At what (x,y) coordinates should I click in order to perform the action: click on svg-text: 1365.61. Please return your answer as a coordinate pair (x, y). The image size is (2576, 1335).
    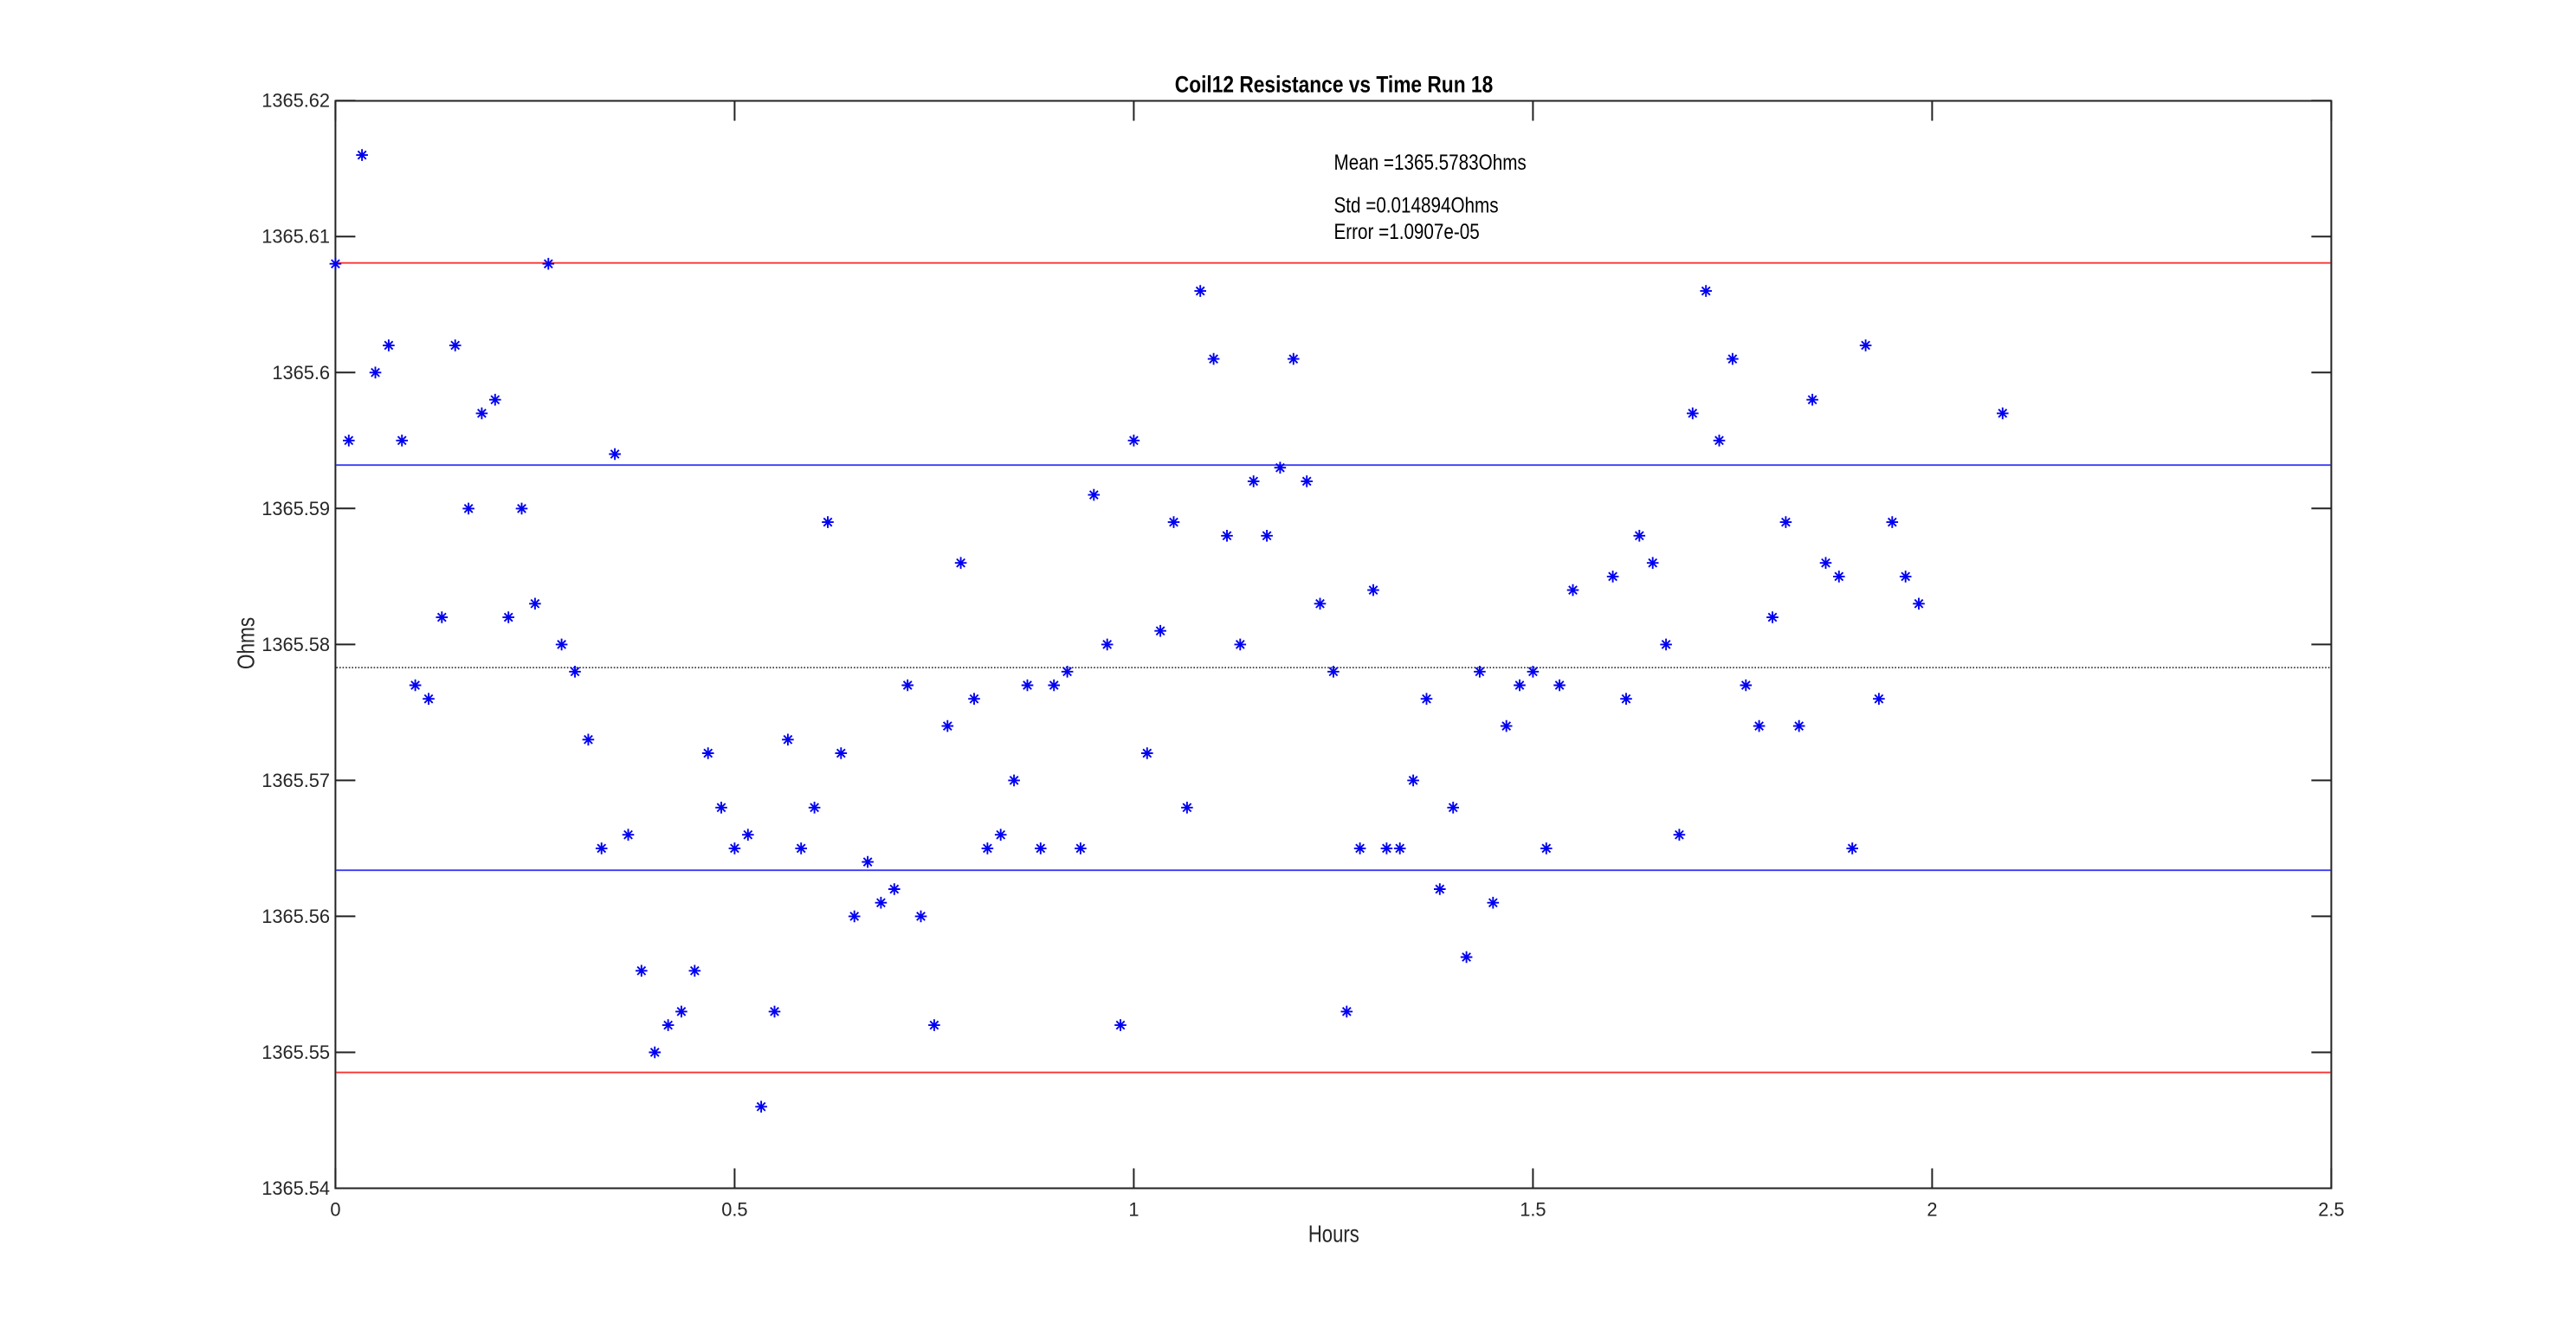
    Looking at the image, I should click on (295, 237).